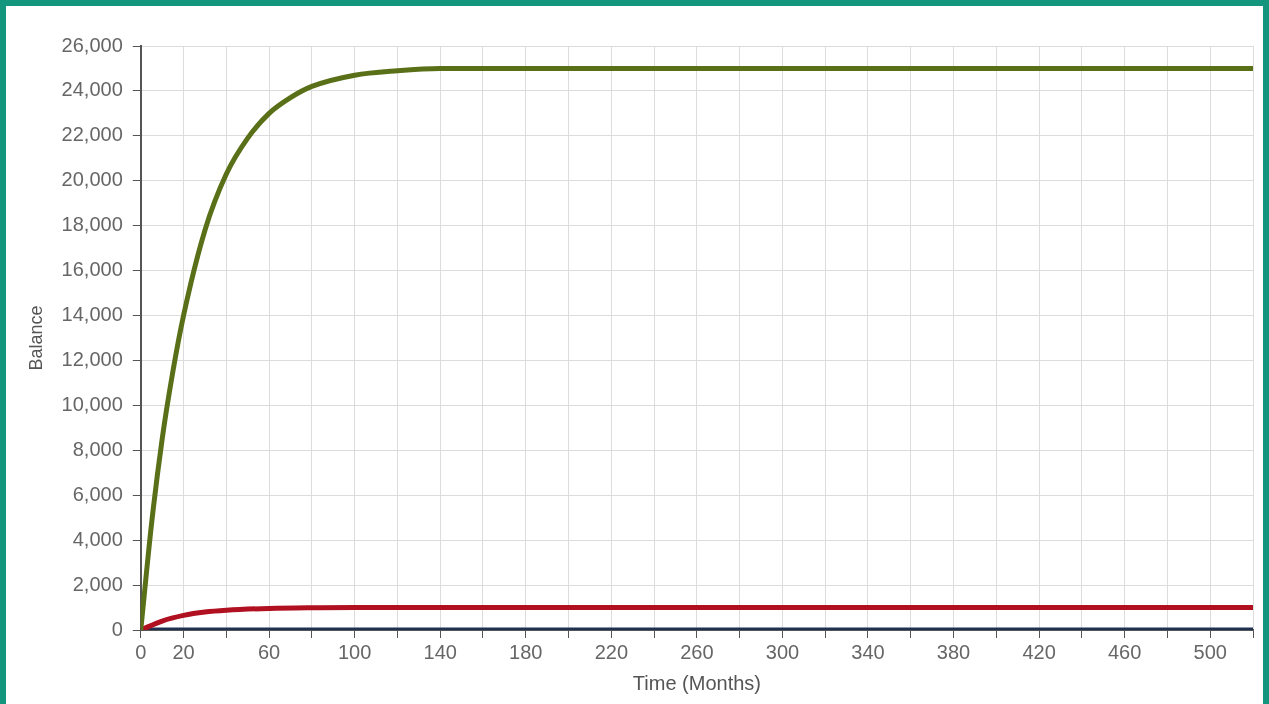 This screenshot has width=1269, height=704. Describe the element at coordinates (117, 628) in the screenshot. I see `y-tick-label: 0` at that location.